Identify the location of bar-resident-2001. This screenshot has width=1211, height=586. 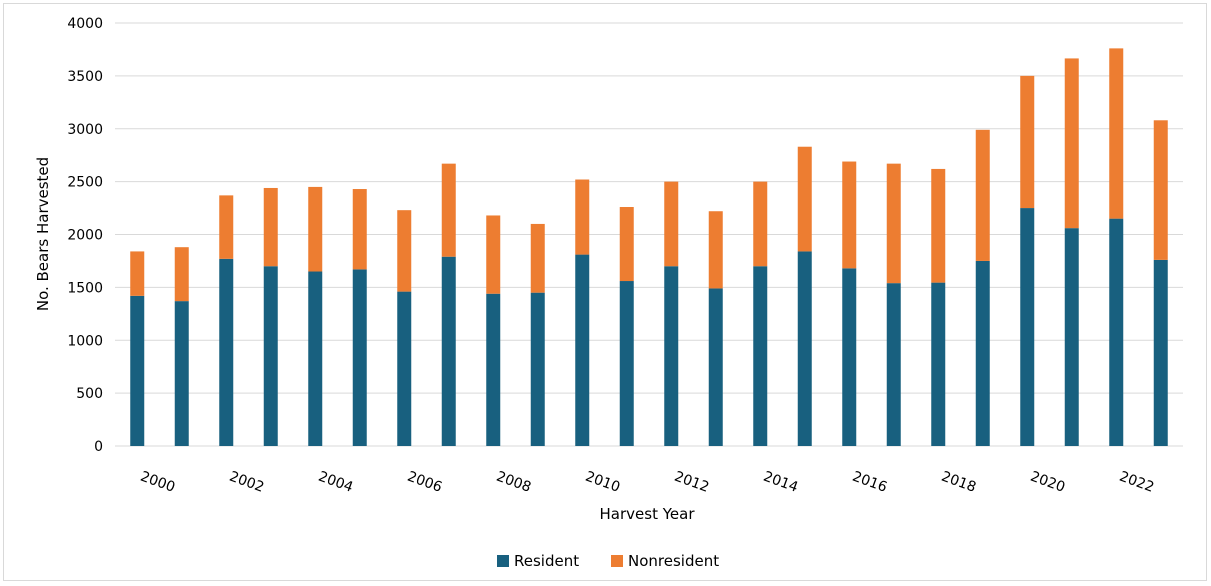
(181, 373).